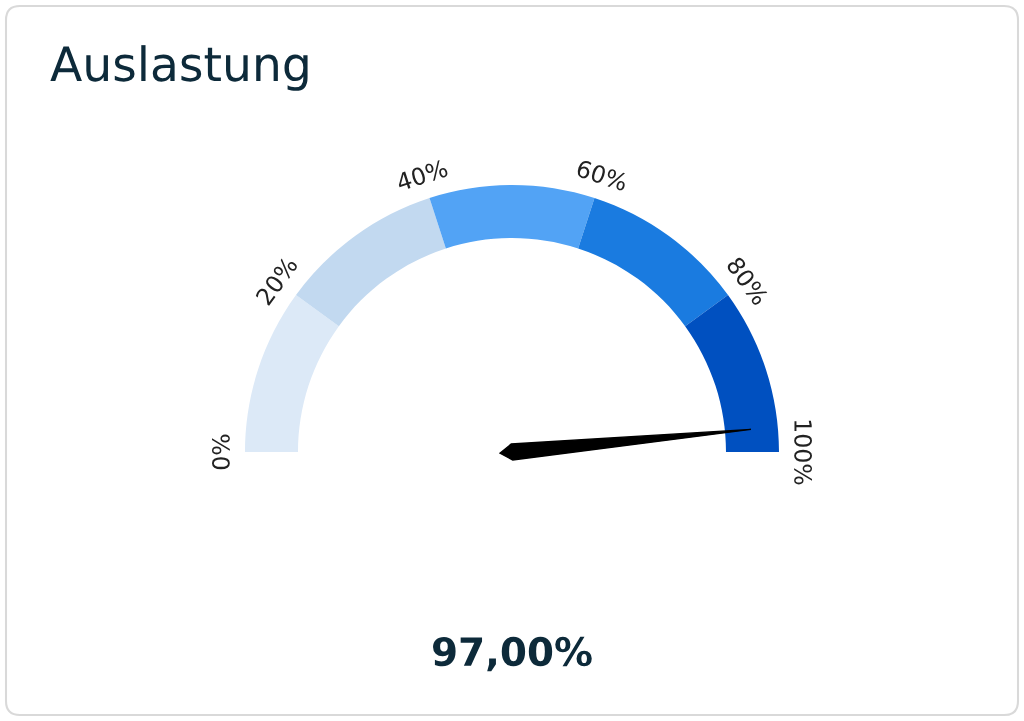  What do you see at coordinates (803, 452) in the screenshot?
I see `text: 100%` at bounding box center [803, 452].